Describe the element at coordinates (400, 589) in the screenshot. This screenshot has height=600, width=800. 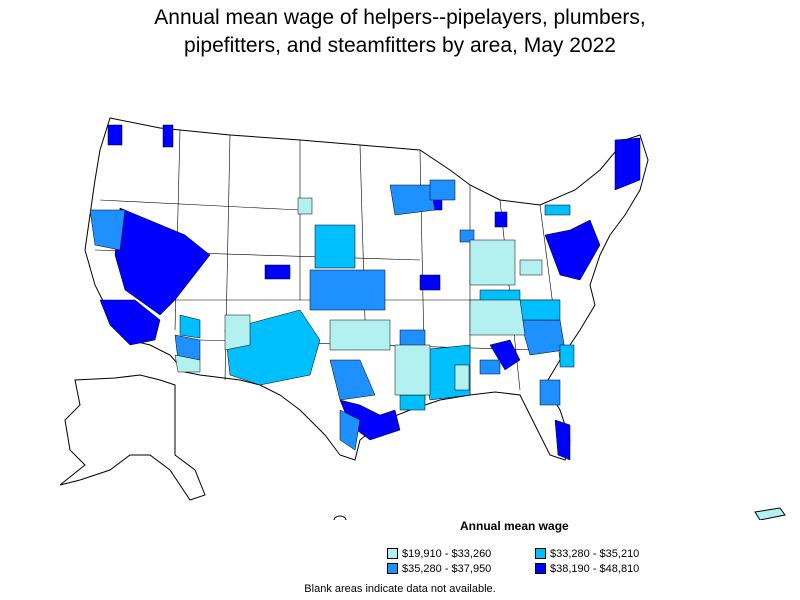
I see `footnote: Blank areas indicate data not available.` at that location.